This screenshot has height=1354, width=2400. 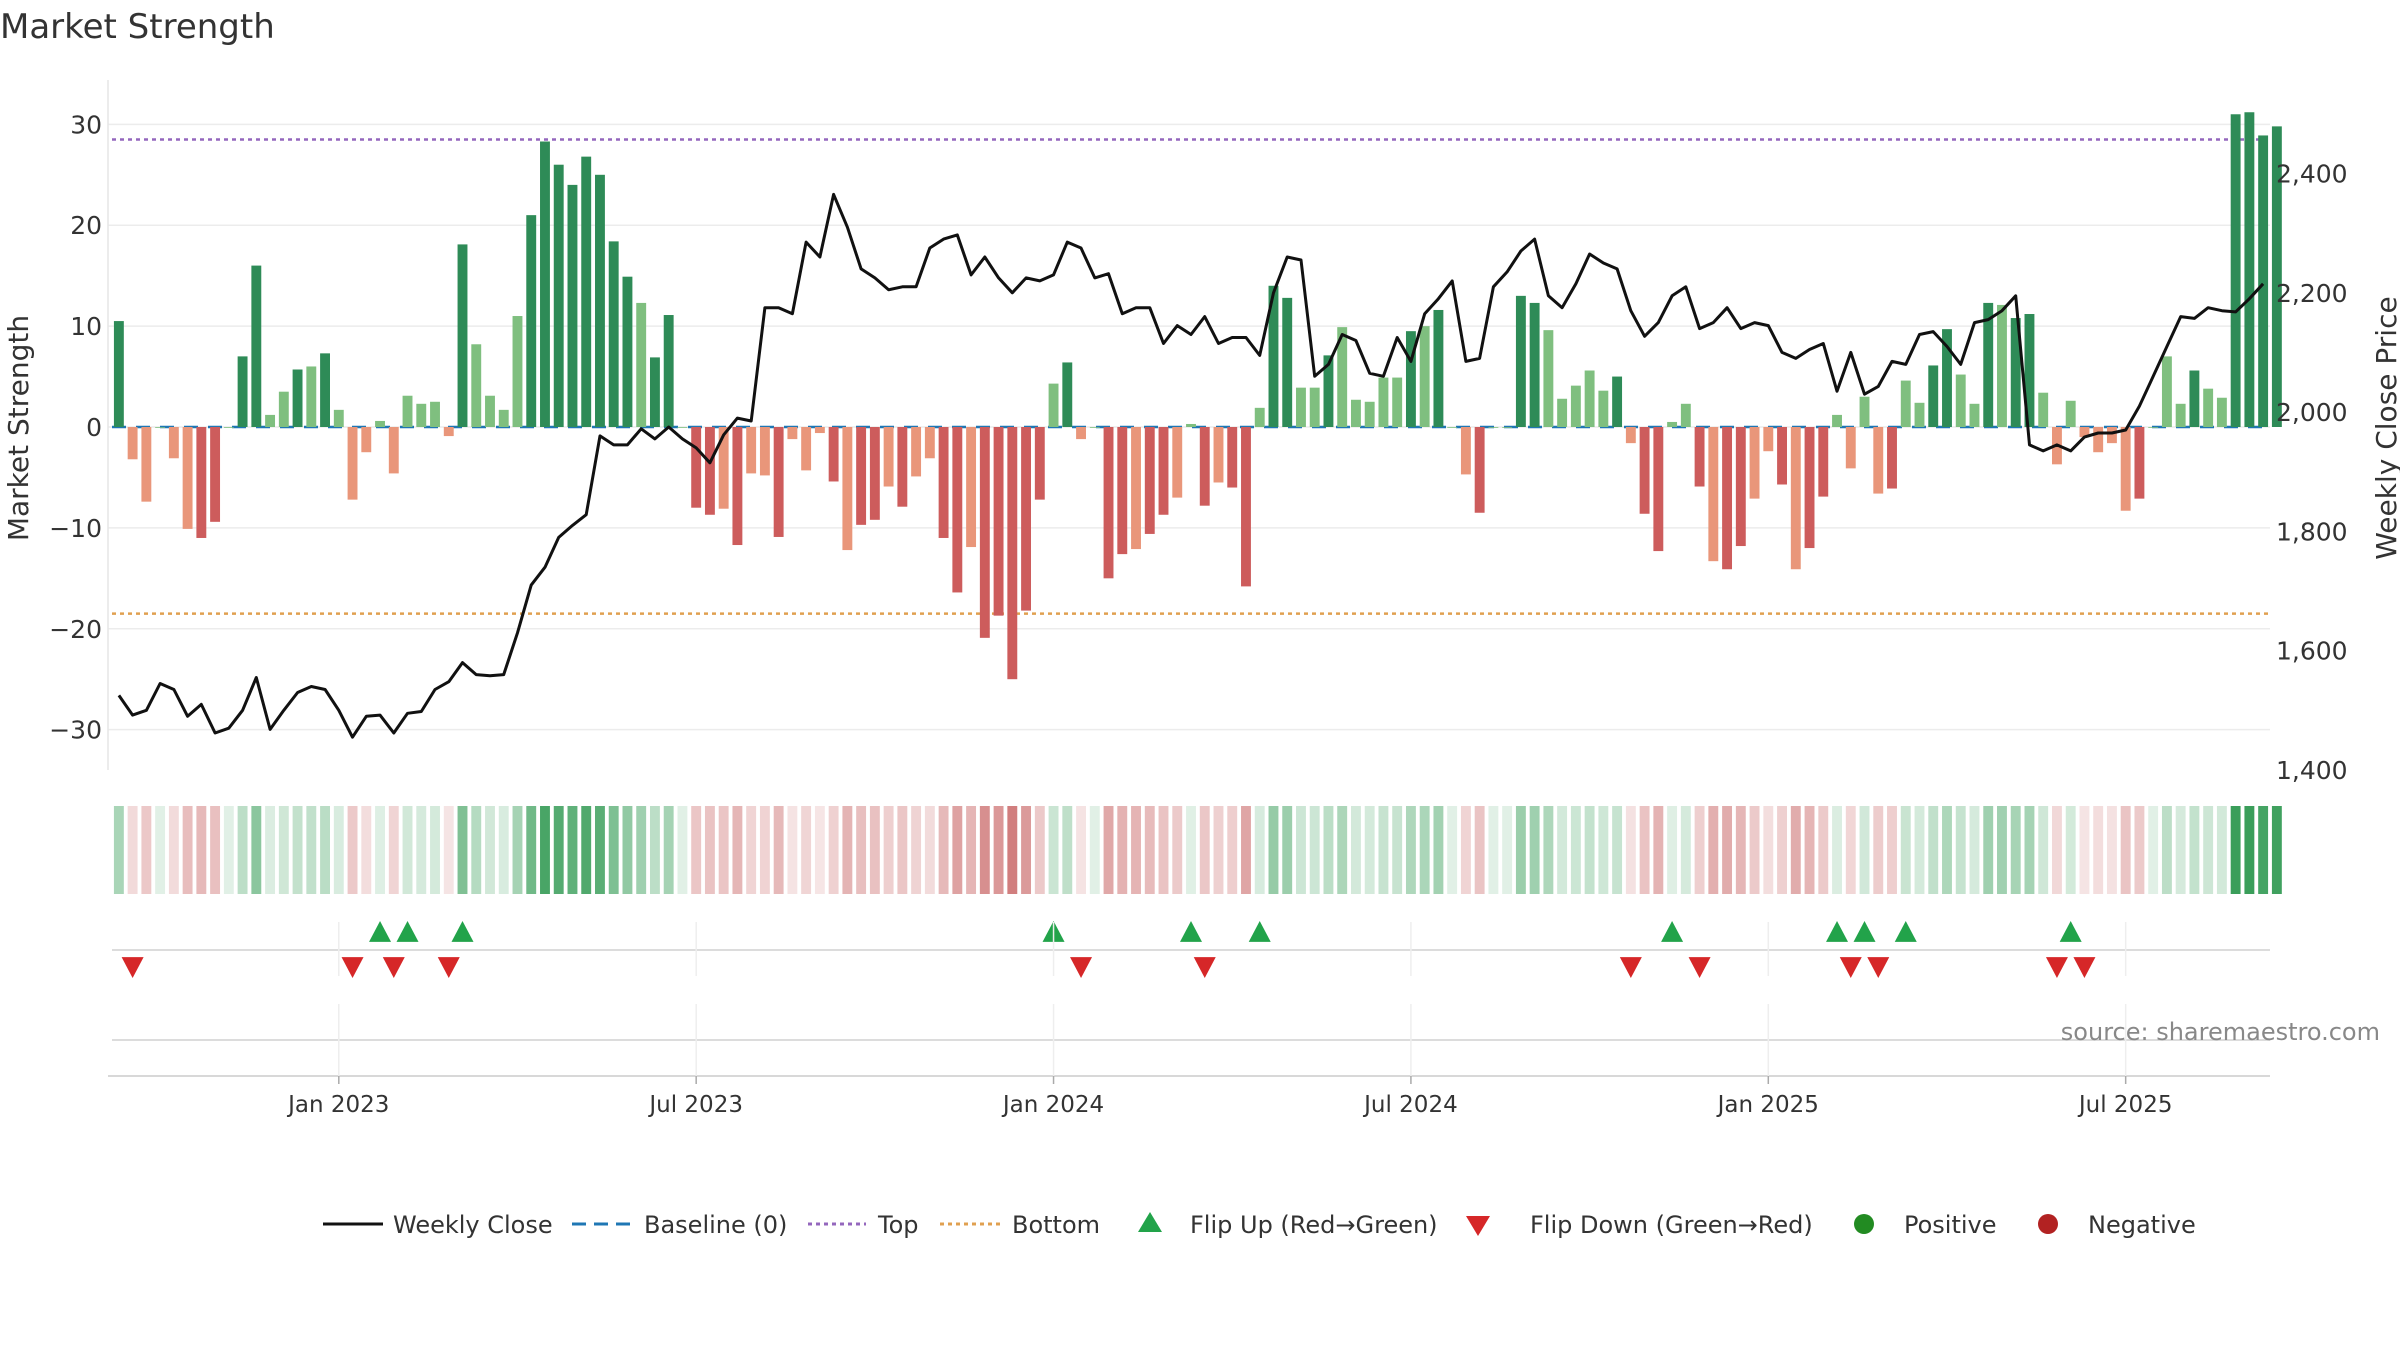 What do you see at coordinates (1671, 1225) in the screenshot?
I see `legend-flip-down-label: Flip Down (Green→Red)` at bounding box center [1671, 1225].